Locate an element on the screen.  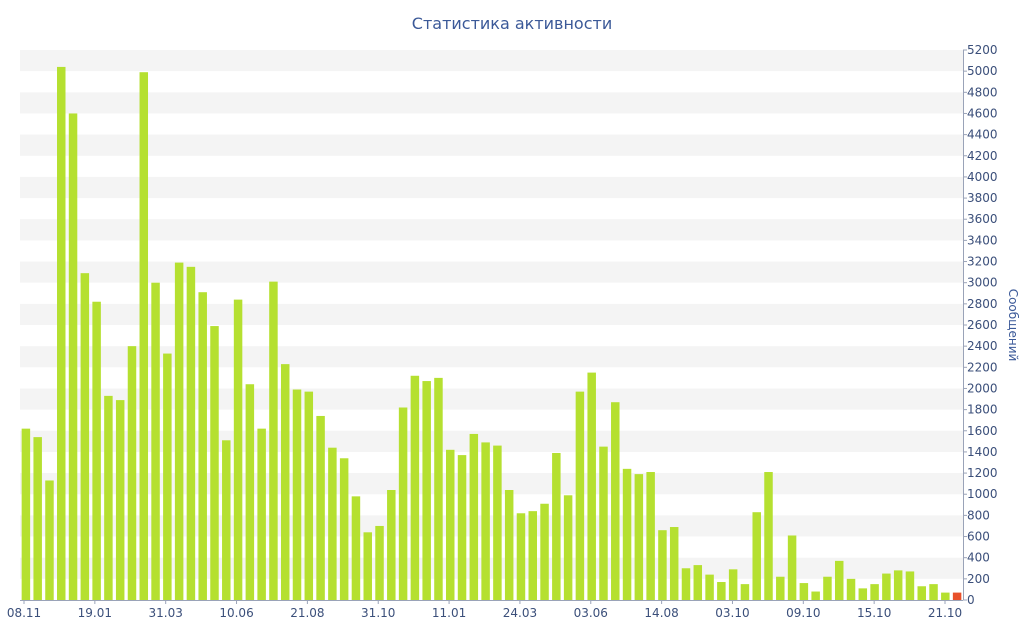
y-tick-label: 800 is located at coordinates (978, 515).